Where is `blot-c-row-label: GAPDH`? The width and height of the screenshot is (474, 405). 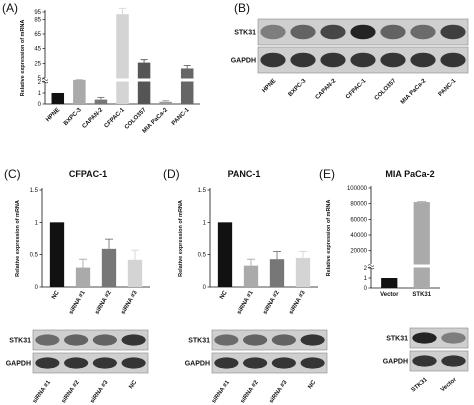 blot-c-row-label: GAPDH is located at coordinates (18, 364).